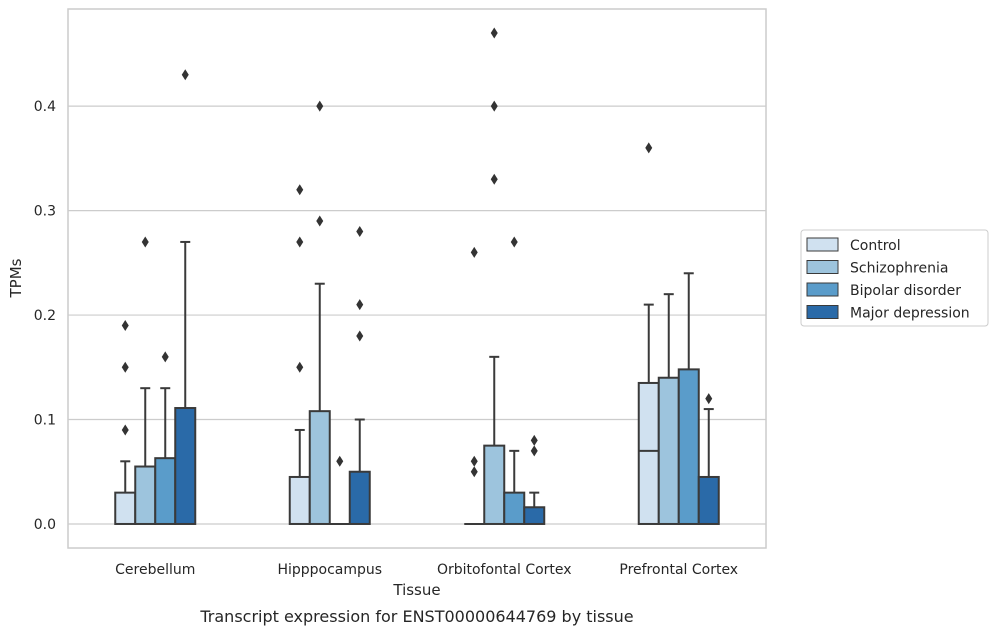 The width and height of the screenshot is (997, 634). Describe the element at coordinates (416, 590) in the screenshot. I see `x-axis-label: Tissue` at that location.